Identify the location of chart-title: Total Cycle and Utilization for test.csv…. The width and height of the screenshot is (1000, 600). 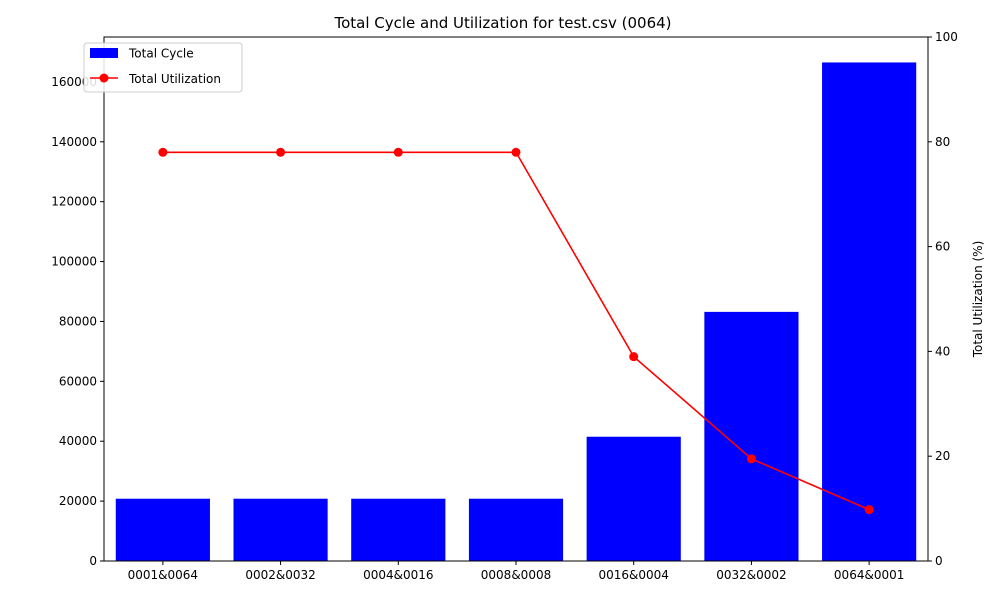
(502, 23).